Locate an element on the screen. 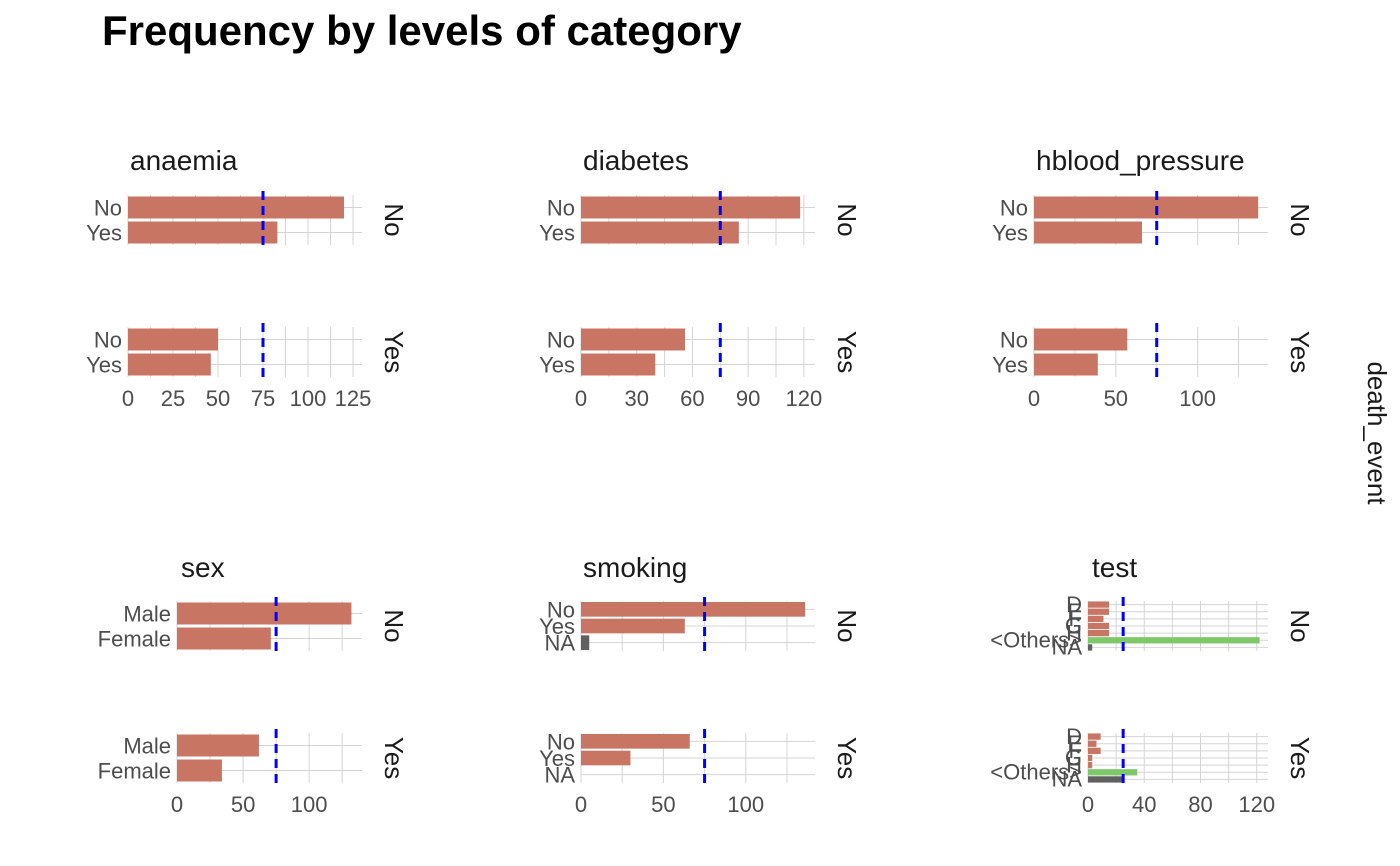 The height and width of the screenshot is (866, 1400). panel-title: hblood_pressure is located at coordinates (1140, 160).